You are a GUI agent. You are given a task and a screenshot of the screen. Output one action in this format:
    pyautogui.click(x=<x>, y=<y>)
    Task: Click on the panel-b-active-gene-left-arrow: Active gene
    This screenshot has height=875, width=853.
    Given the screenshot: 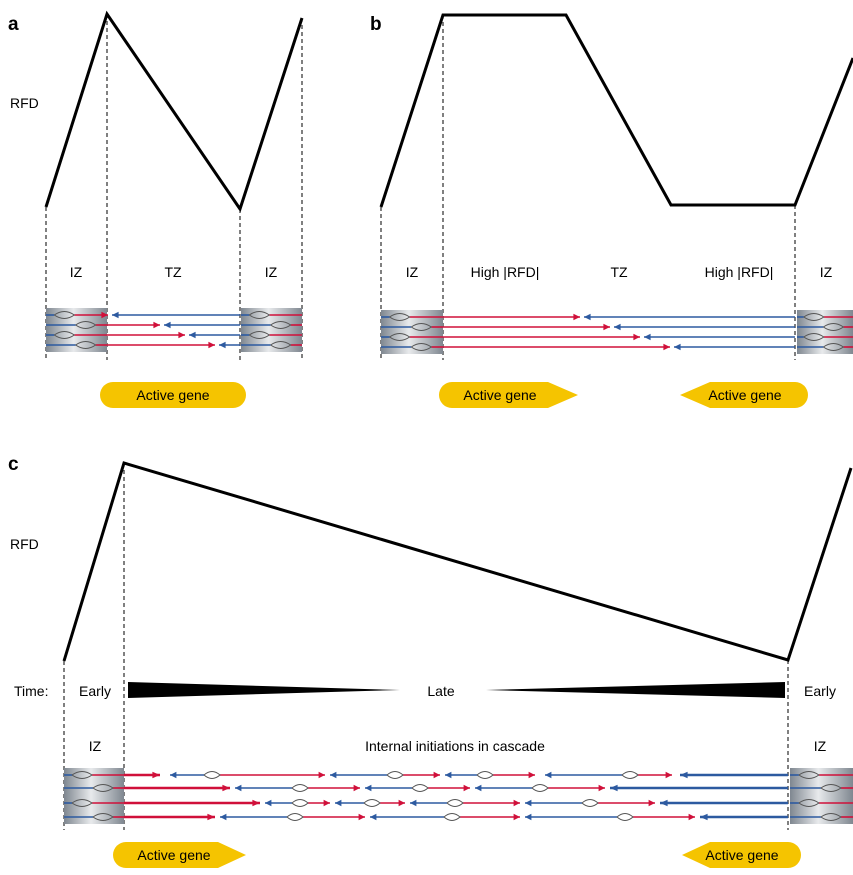 What is the action you would take?
    pyautogui.click(x=744, y=395)
    